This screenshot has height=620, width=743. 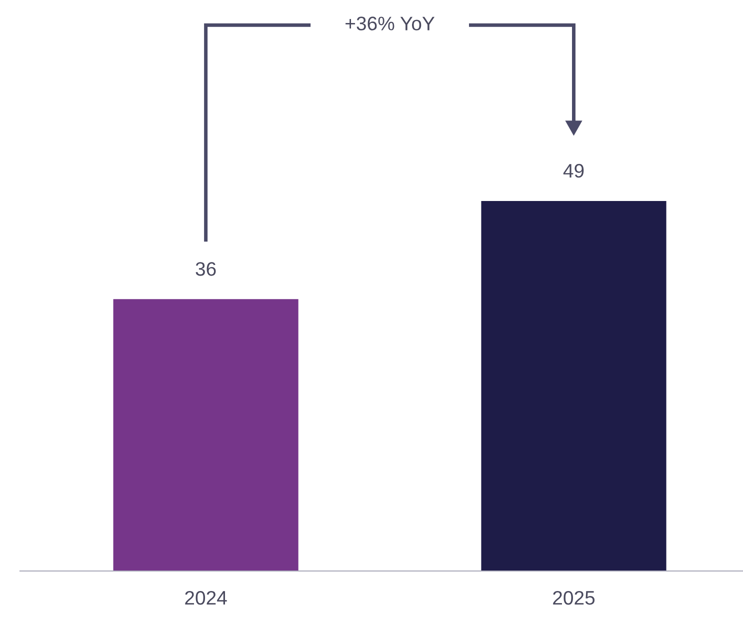 What do you see at coordinates (206, 269) in the screenshot?
I see `data-label: 36` at bounding box center [206, 269].